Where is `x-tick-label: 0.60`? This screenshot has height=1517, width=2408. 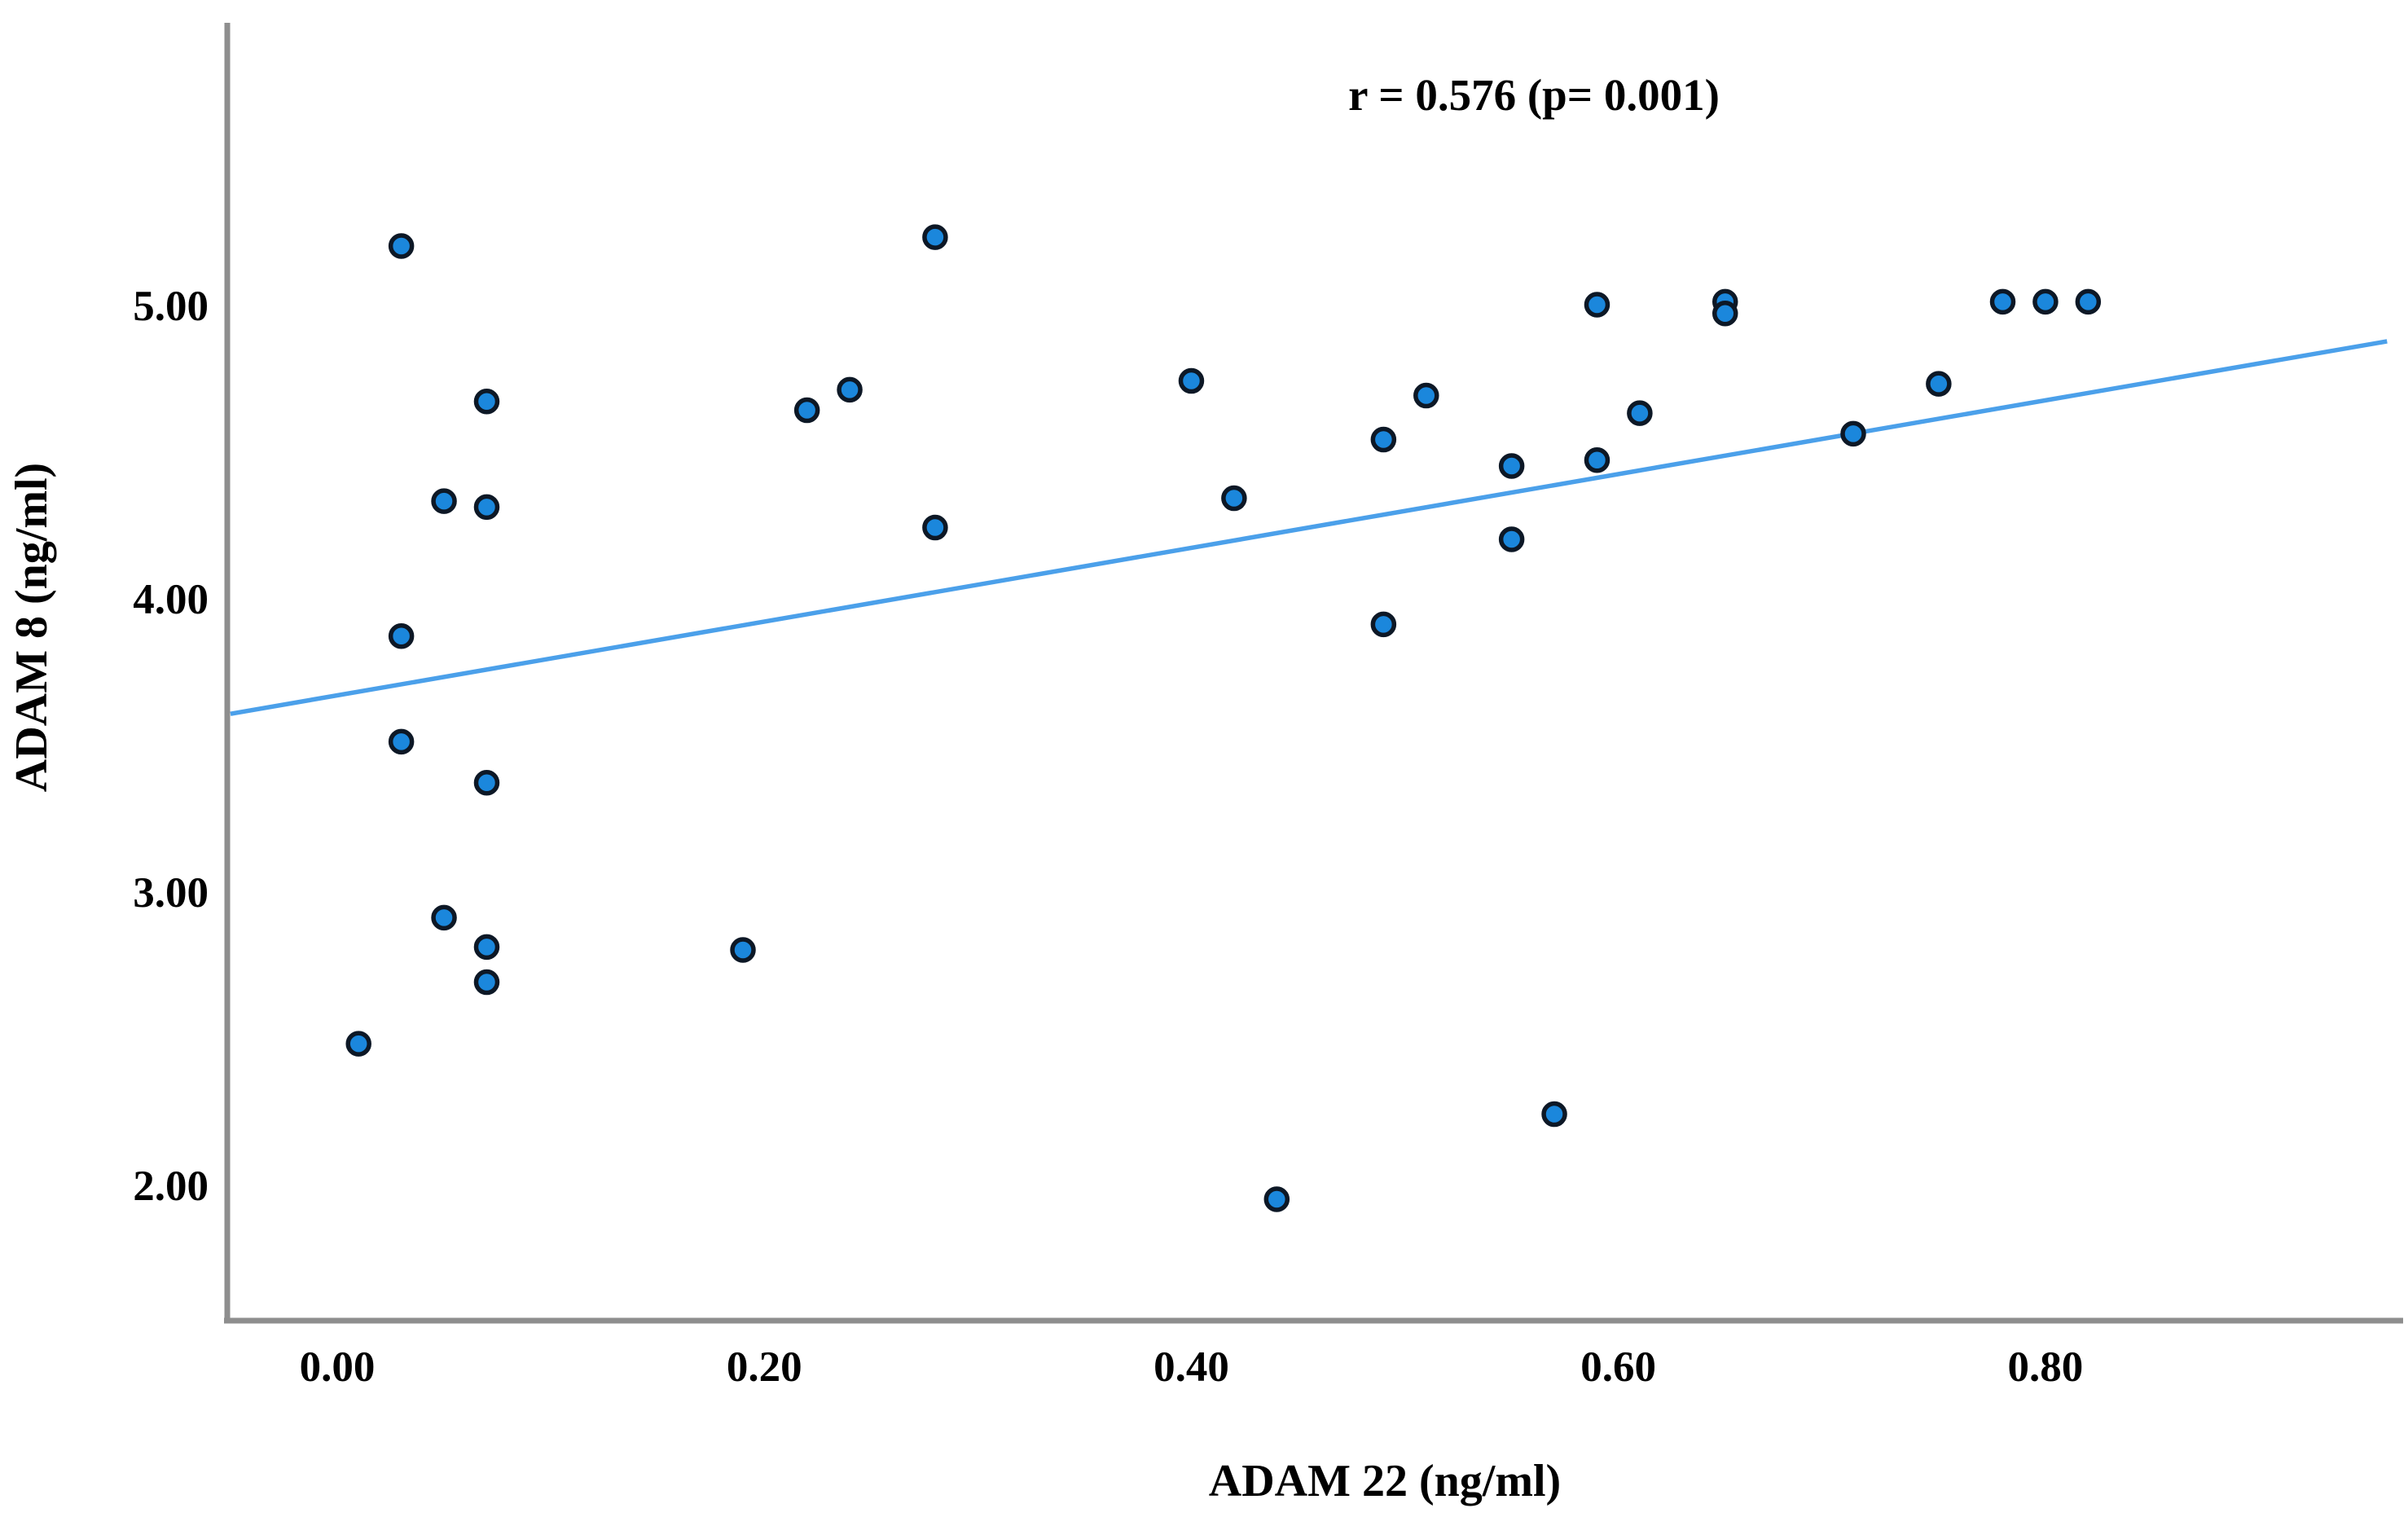
x-tick-label: 0.60 is located at coordinates (1618, 1367).